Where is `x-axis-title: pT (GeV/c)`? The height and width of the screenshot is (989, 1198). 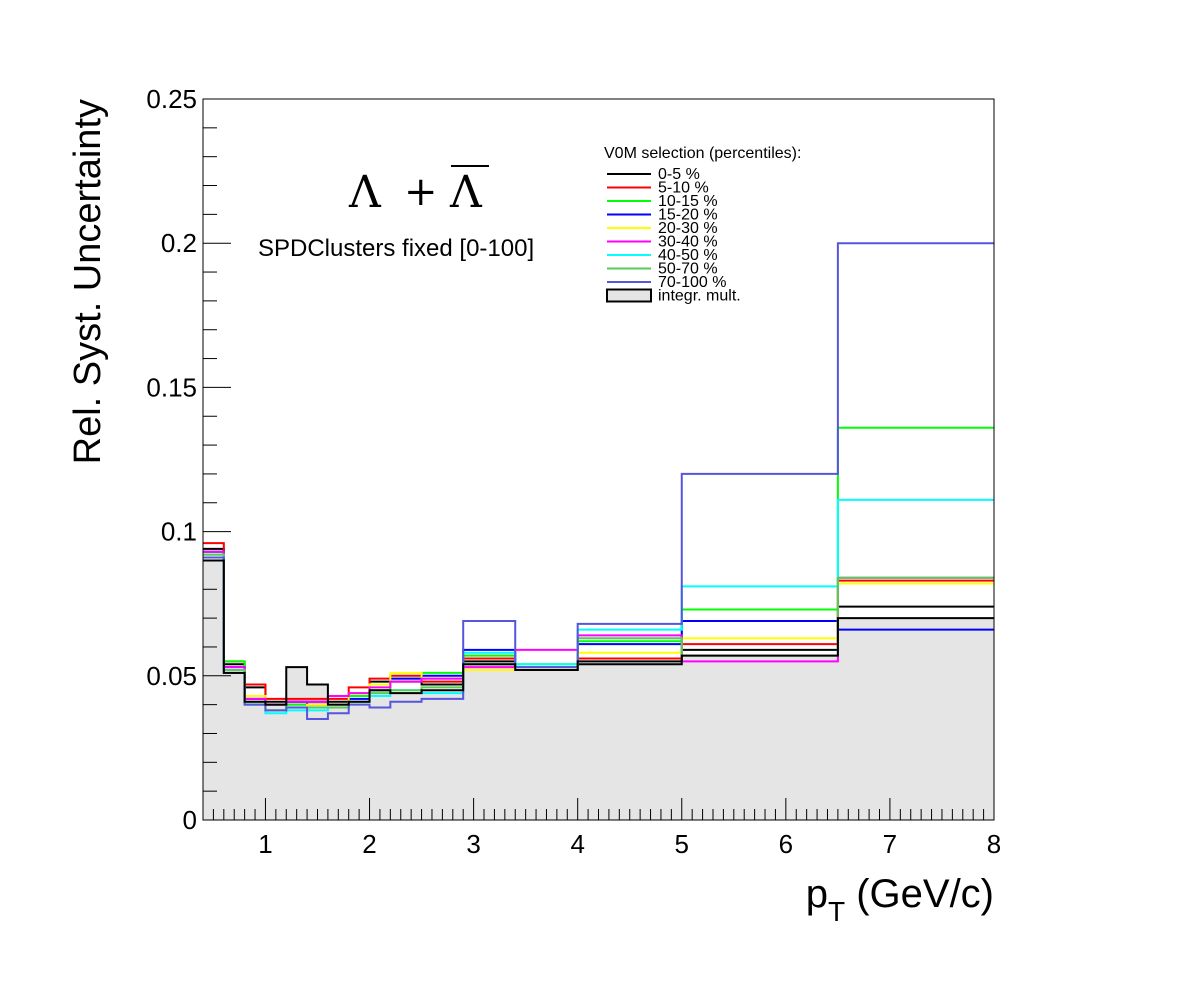 x-axis-title: pT (GeV/c) is located at coordinates (900, 899).